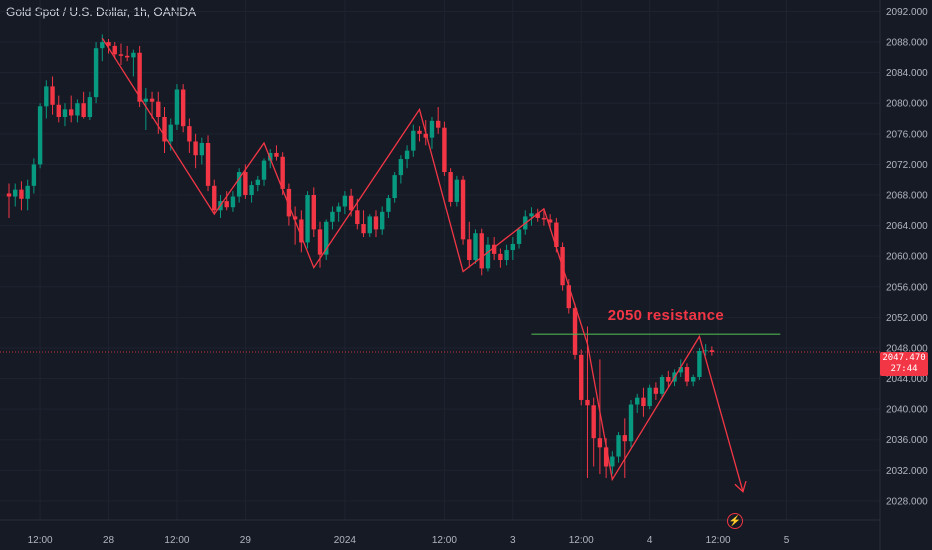  Describe the element at coordinates (907, 471) in the screenshot. I see `y-tick-label: 2032.000` at that location.